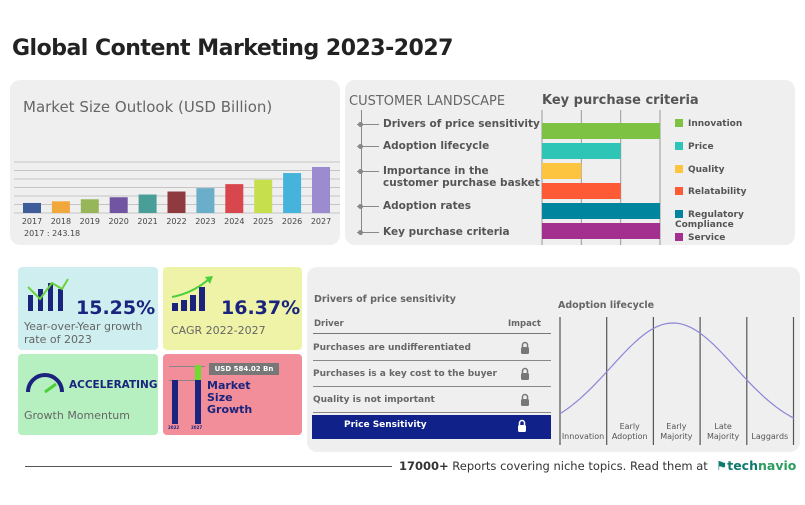  Describe the element at coordinates (629, 431) in the screenshot. I see `stage-label: Early Adoption` at that location.